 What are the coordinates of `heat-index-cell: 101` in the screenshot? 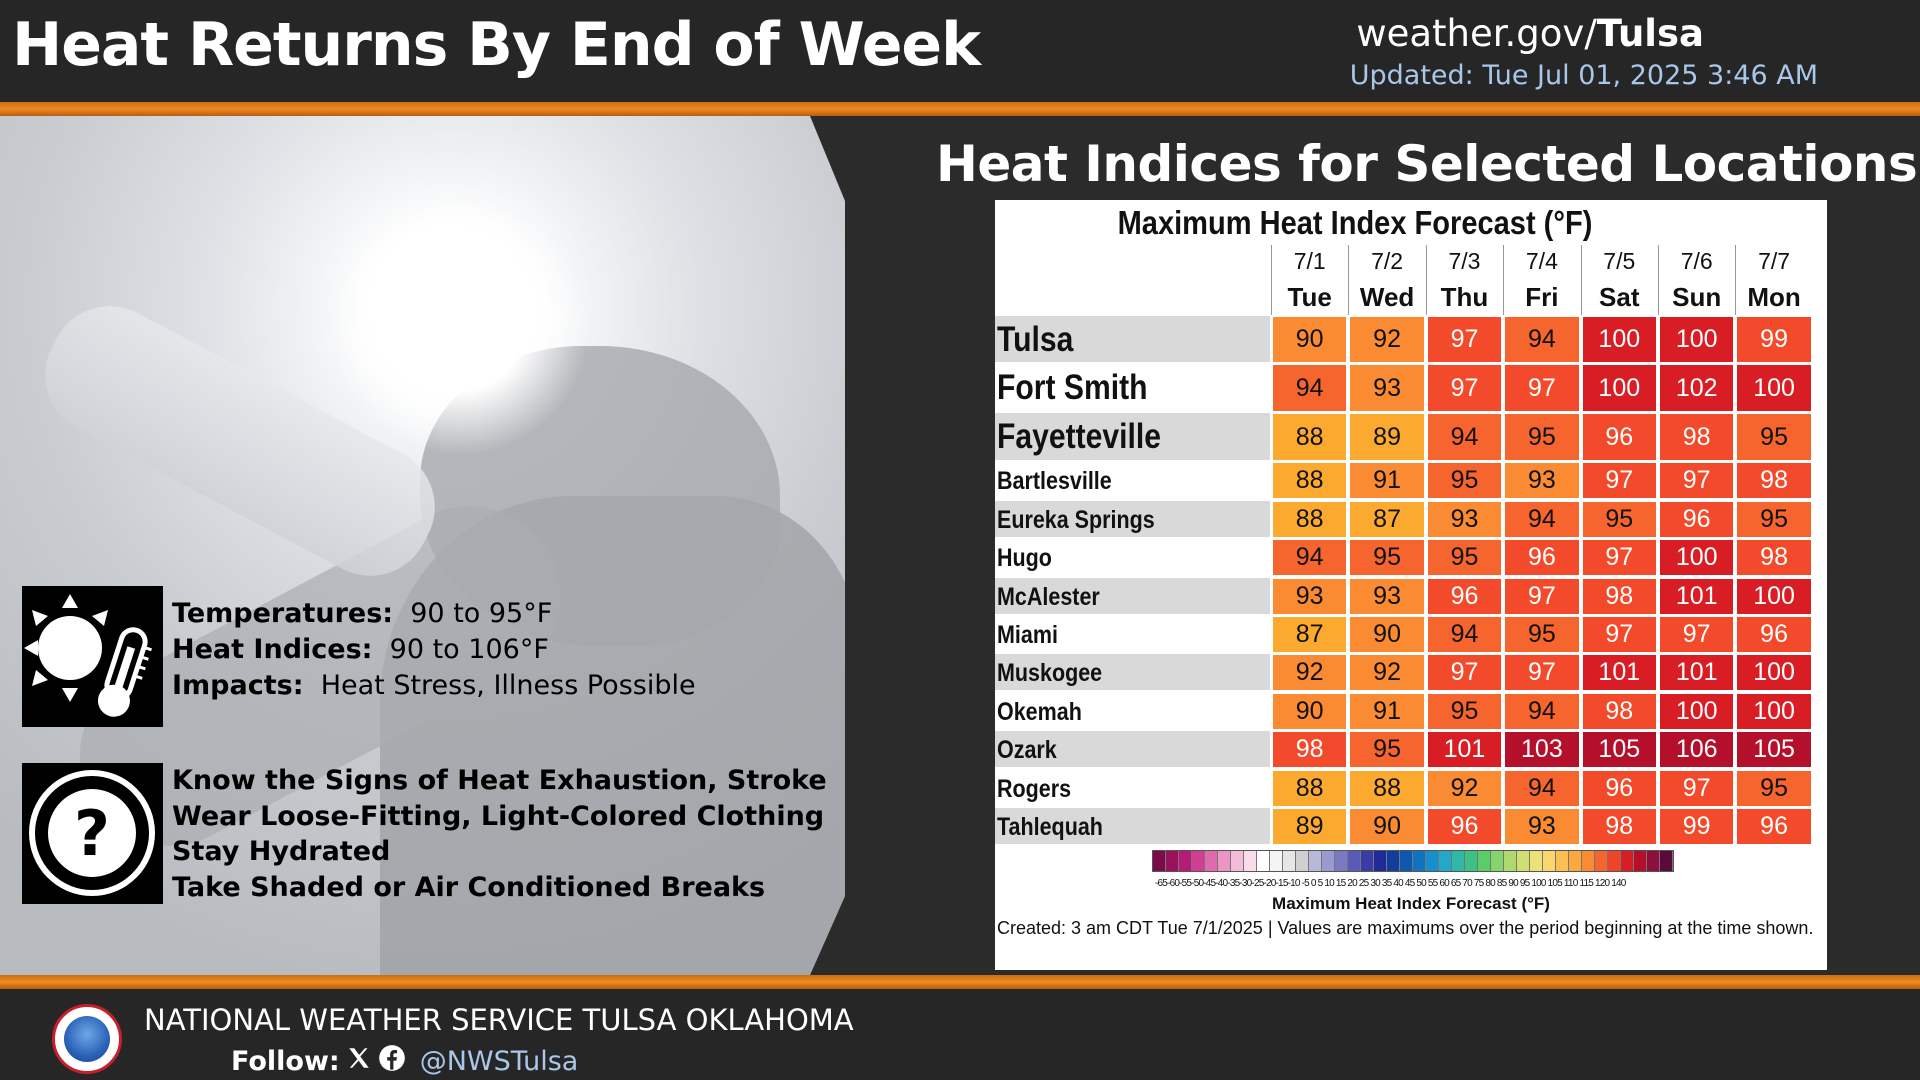 It's located at (1697, 672).